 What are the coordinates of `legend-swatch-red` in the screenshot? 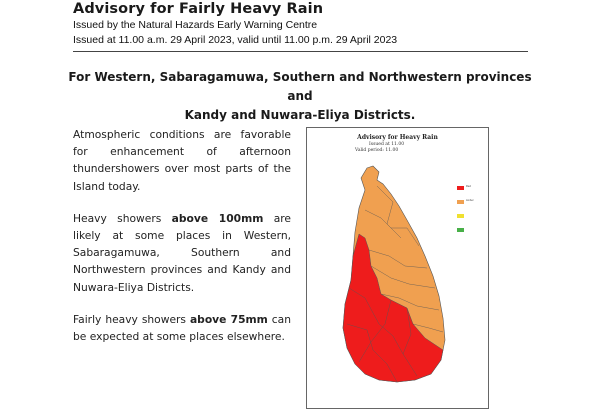 It's located at (460, 188).